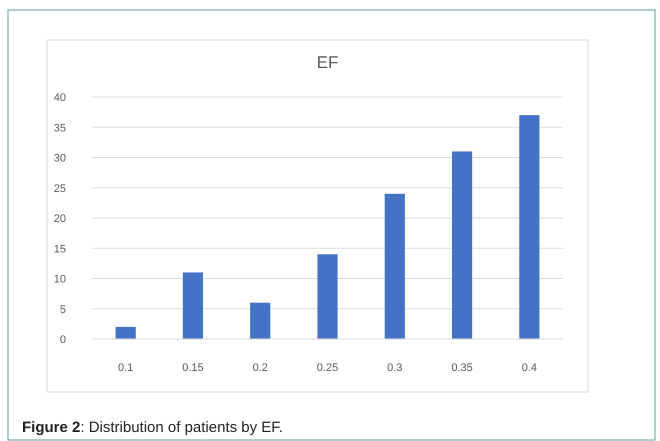 The width and height of the screenshot is (660, 441). Describe the element at coordinates (60, 219) in the screenshot. I see `y-tick-label: 20` at that location.